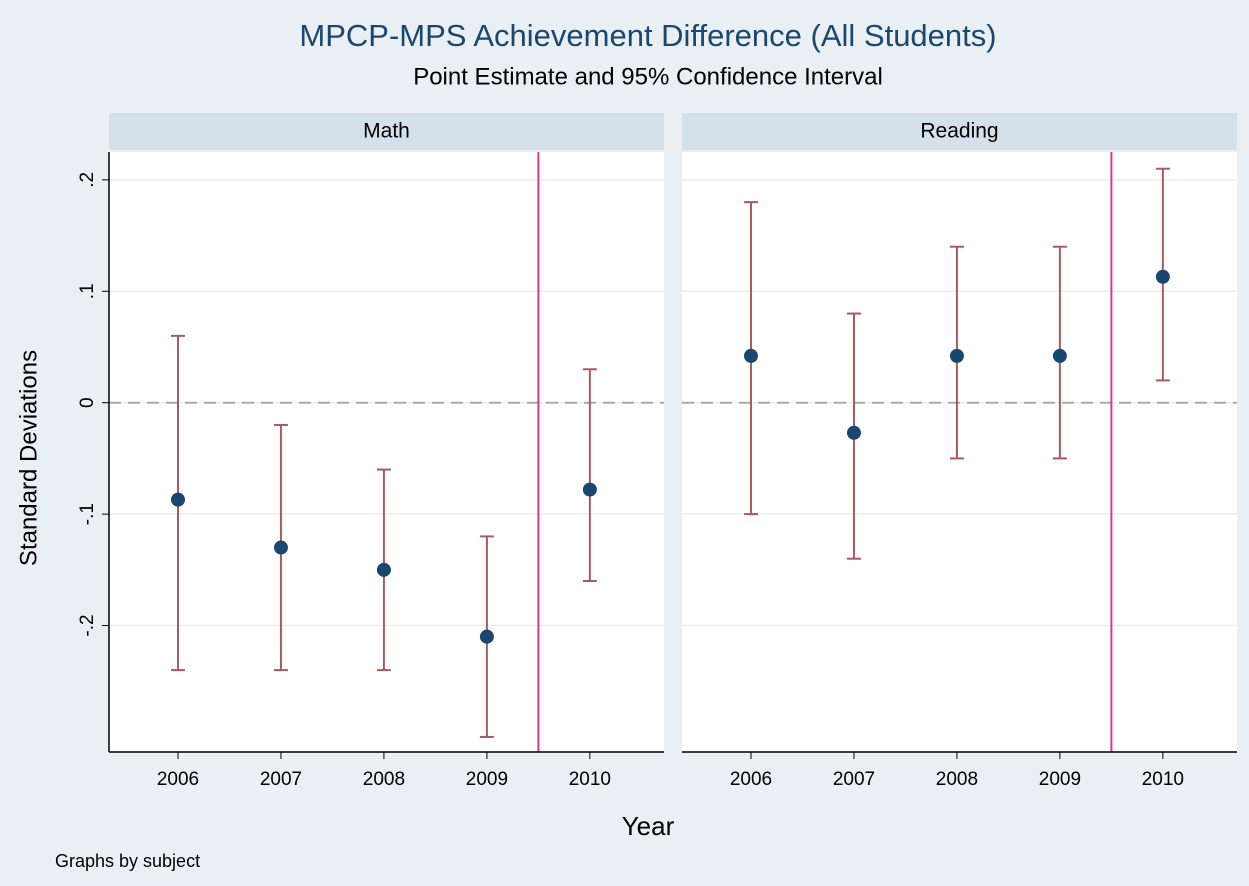 The height and width of the screenshot is (886, 1249). What do you see at coordinates (648, 826) in the screenshot?
I see `x-axis-label: Year` at bounding box center [648, 826].